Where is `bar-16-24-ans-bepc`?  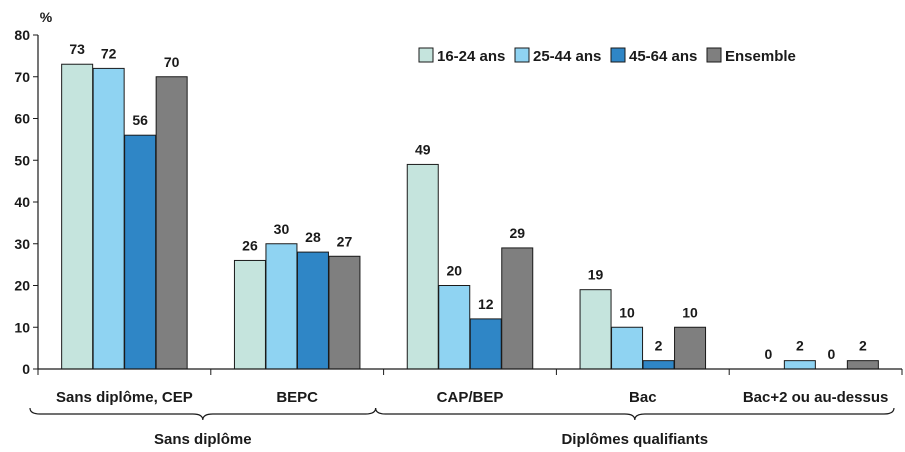
bar-16-24-ans-bepc is located at coordinates (249, 314).